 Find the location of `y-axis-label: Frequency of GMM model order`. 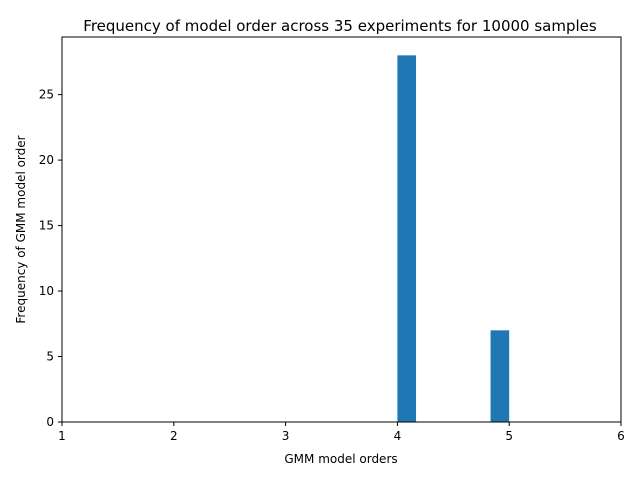

y-axis-label: Frequency of GMM model order is located at coordinates (21, 229).